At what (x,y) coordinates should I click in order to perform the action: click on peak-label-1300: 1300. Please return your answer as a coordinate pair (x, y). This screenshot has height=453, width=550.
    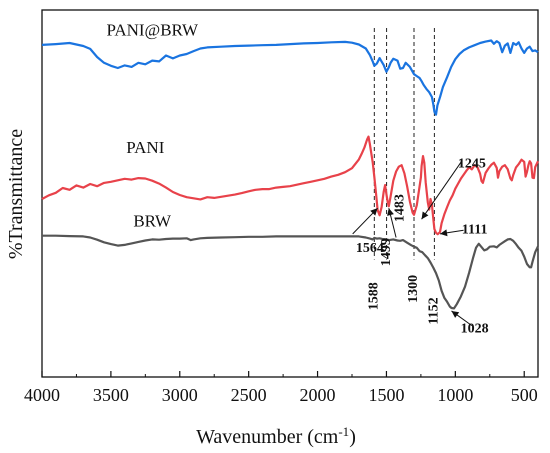
    Looking at the image, I should click on (413, 289).